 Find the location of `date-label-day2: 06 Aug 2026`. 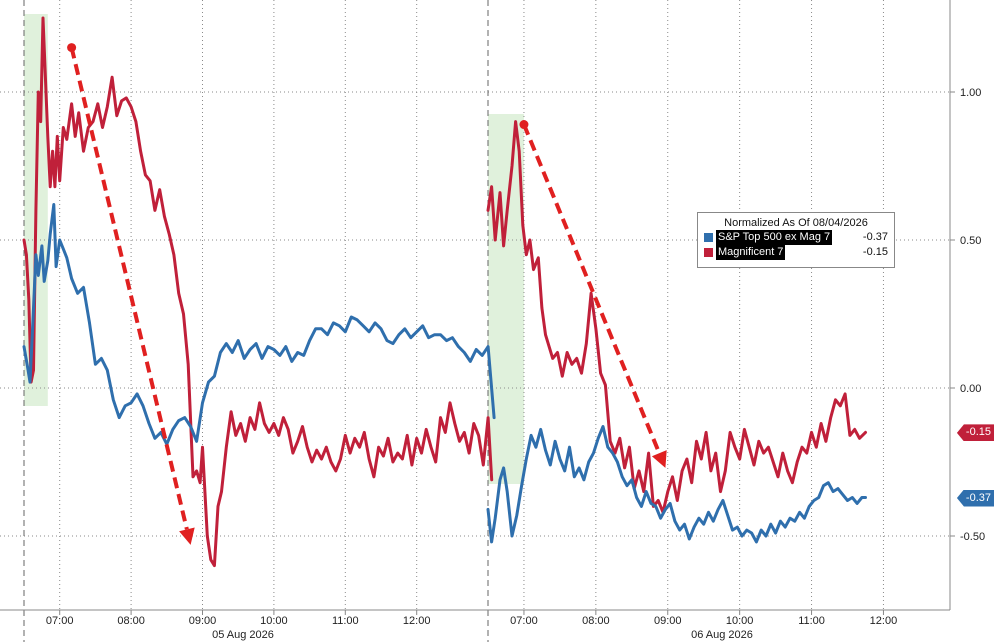

date-label-day2: 06 Aug 2026 is located at coordinates (722, 635).